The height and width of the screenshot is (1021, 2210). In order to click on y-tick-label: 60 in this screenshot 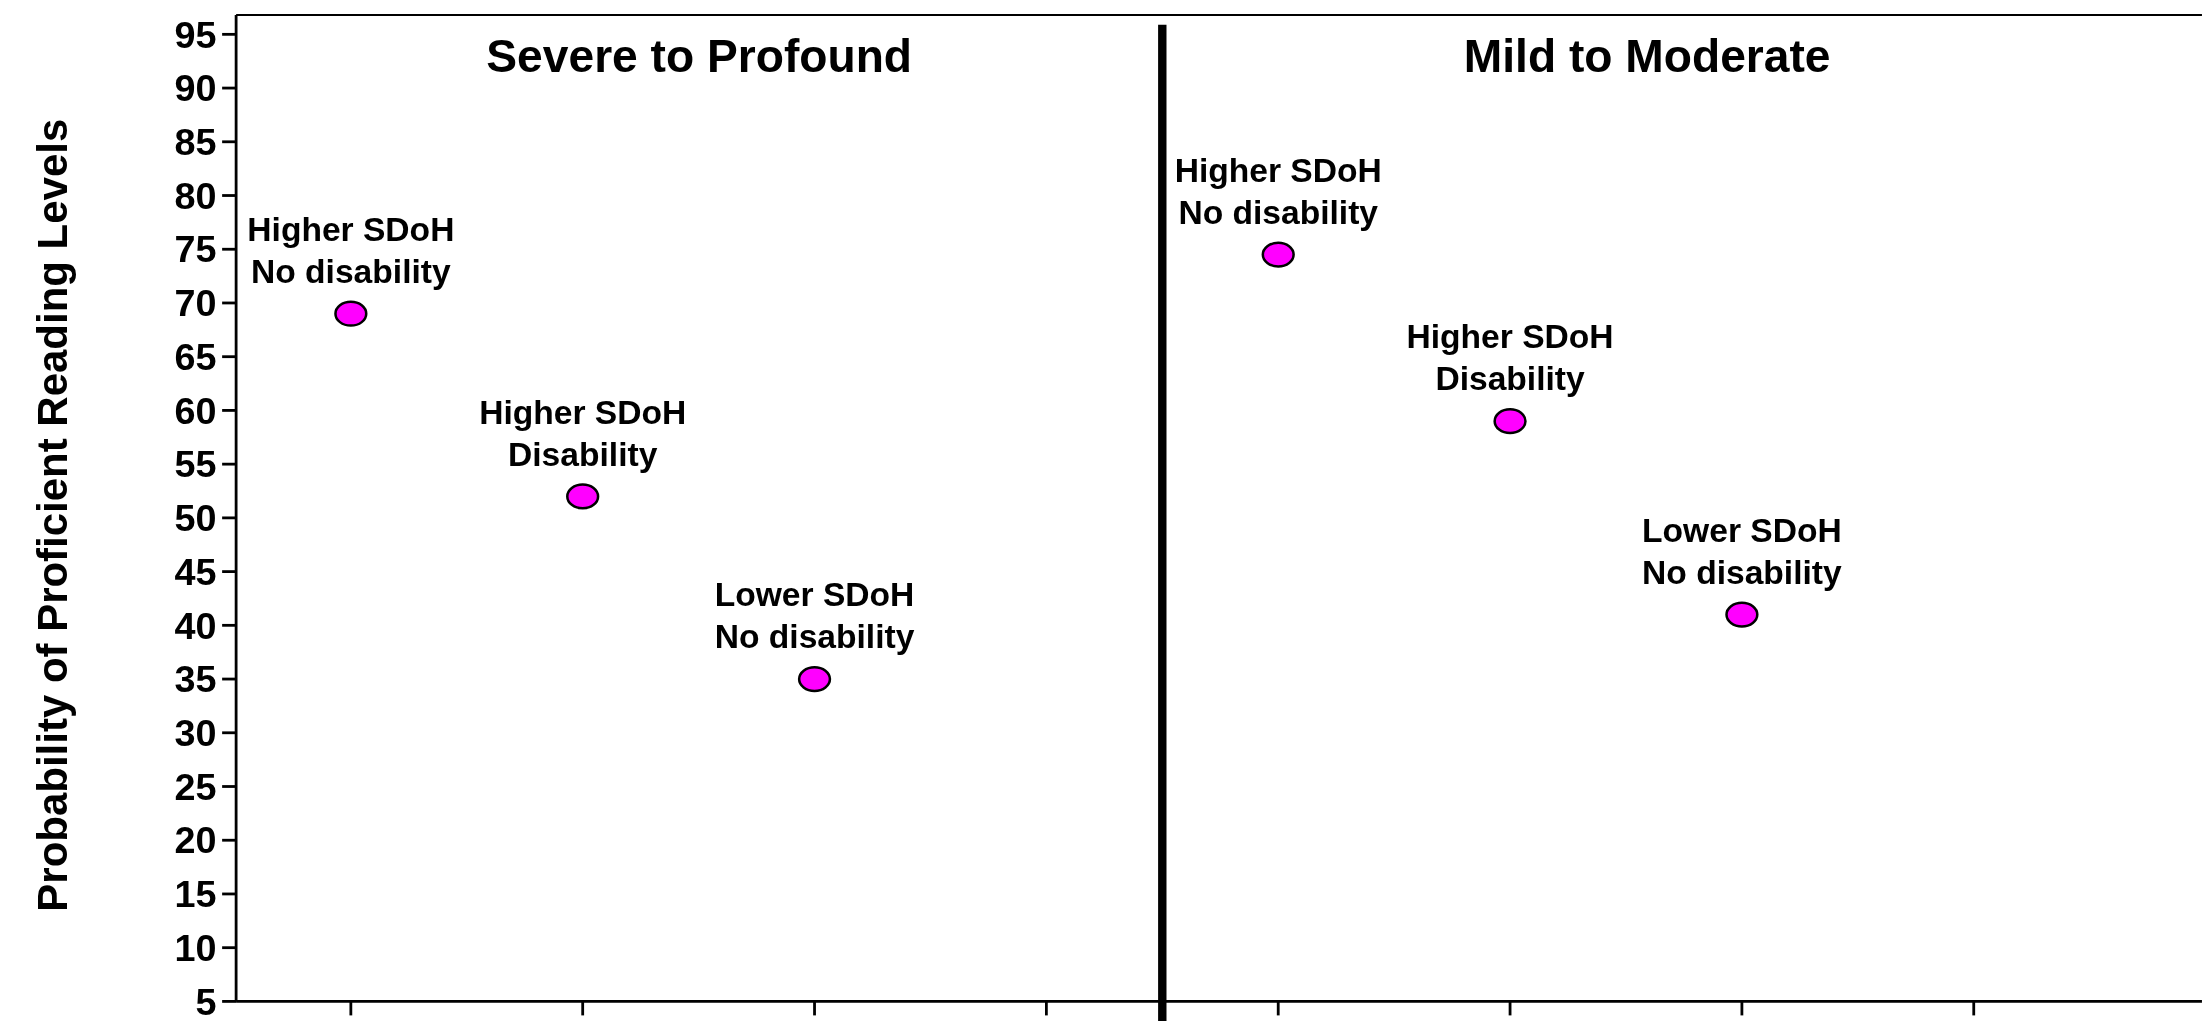, I will do `click(195, 410)`.